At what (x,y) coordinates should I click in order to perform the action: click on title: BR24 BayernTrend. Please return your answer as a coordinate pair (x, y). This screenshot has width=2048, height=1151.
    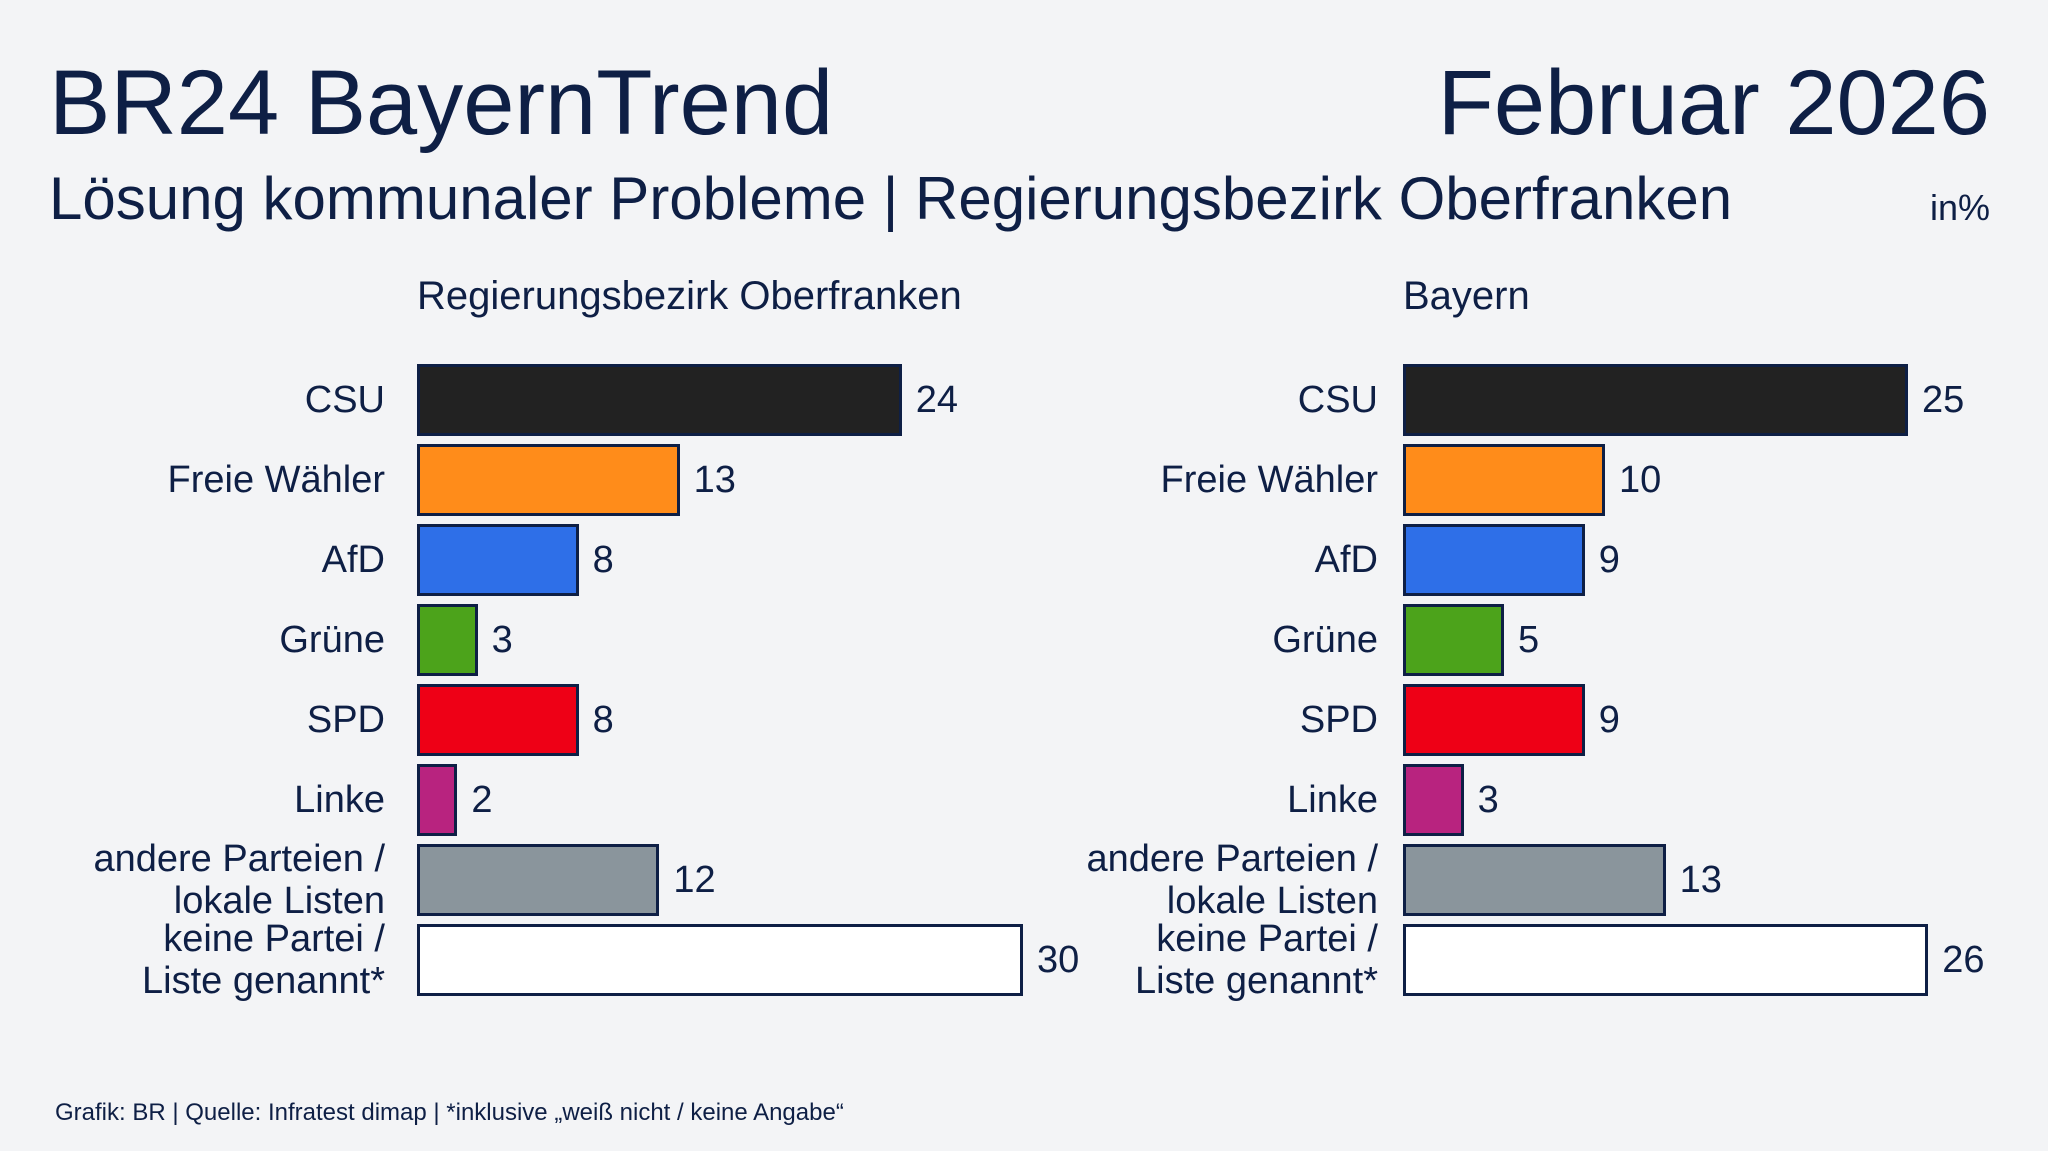
    Looking at the image, I should click on (441, 103).